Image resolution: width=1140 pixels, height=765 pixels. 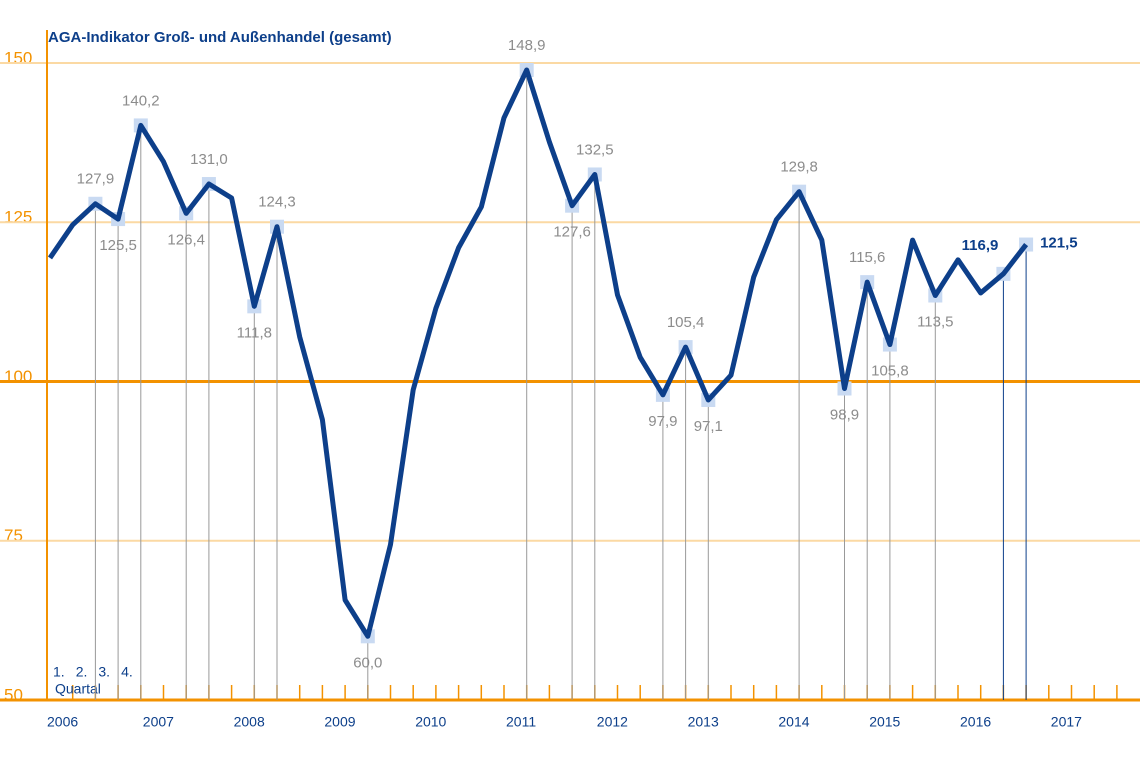 I want to click on x-tick-label: 2010, so click(x=430, y=722).